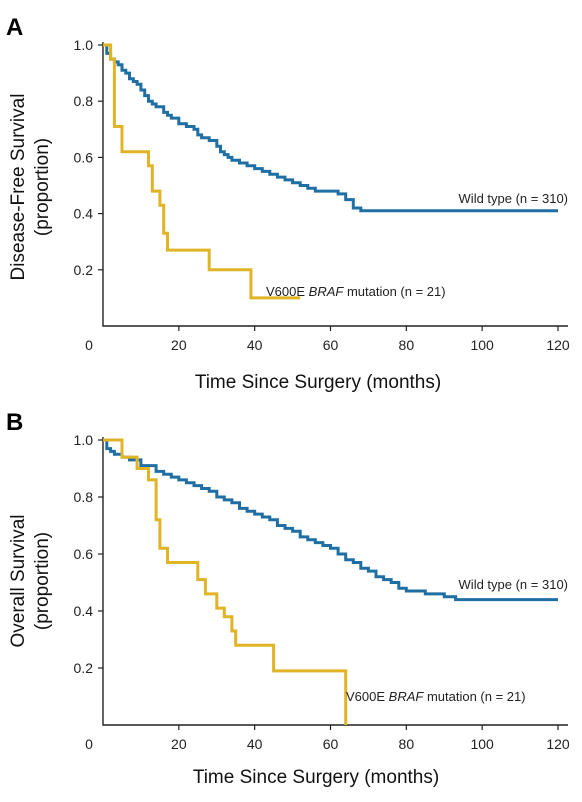 The image size is (582, 802). Describe the element at coordinates (30, 187) in the screenshot. I see `y-axis-title: Disease-Free Survival (proportion)` at that location.